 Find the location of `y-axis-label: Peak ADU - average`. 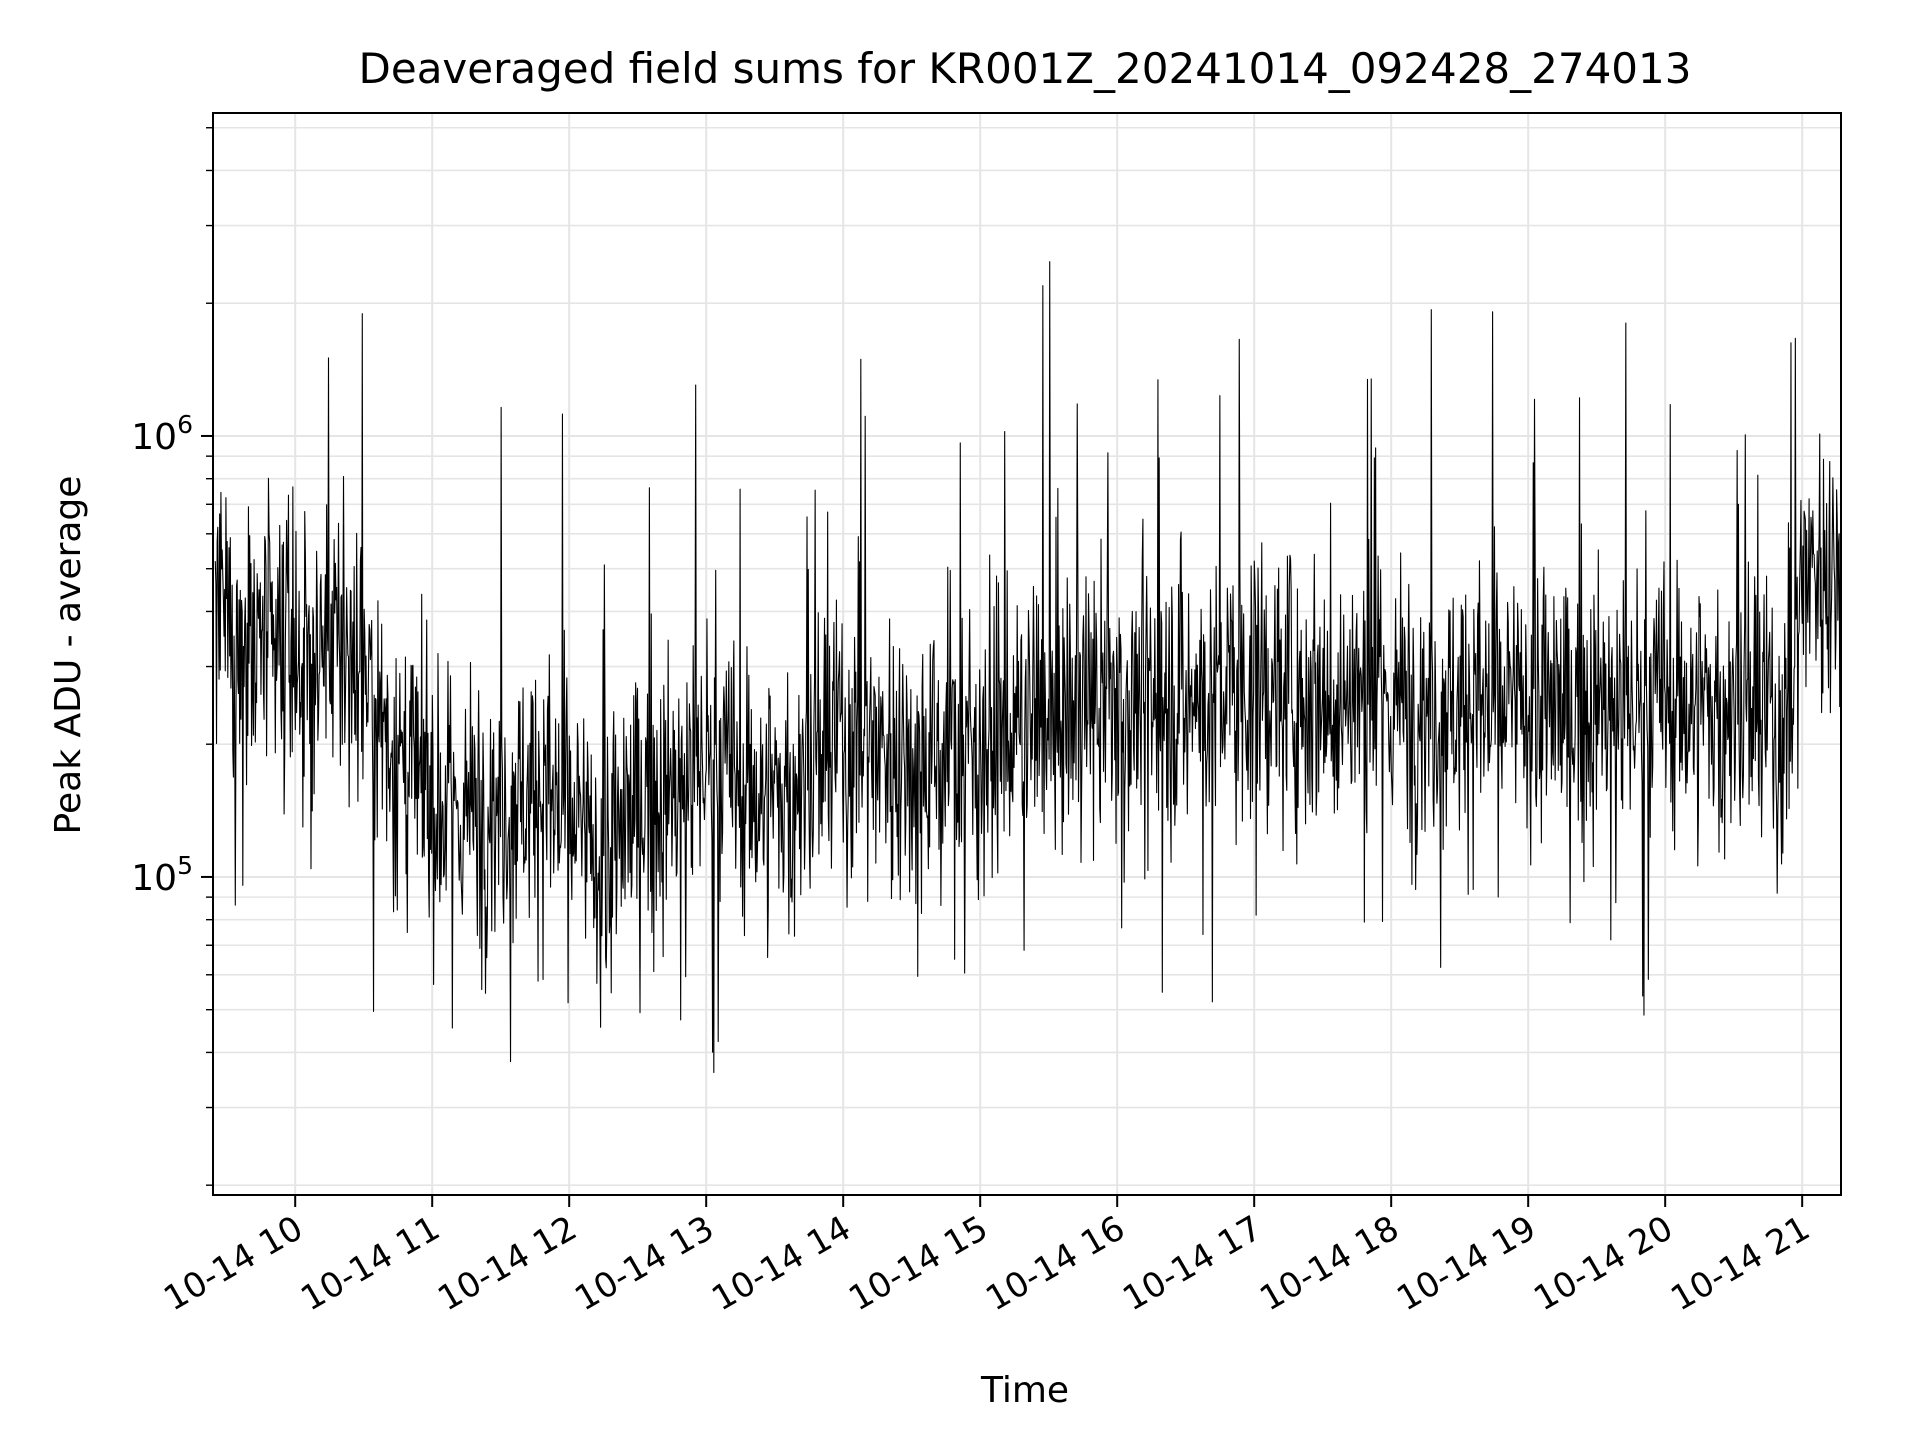

y-axis-label: Peak ADU - average is located at coordinates (68, 655).